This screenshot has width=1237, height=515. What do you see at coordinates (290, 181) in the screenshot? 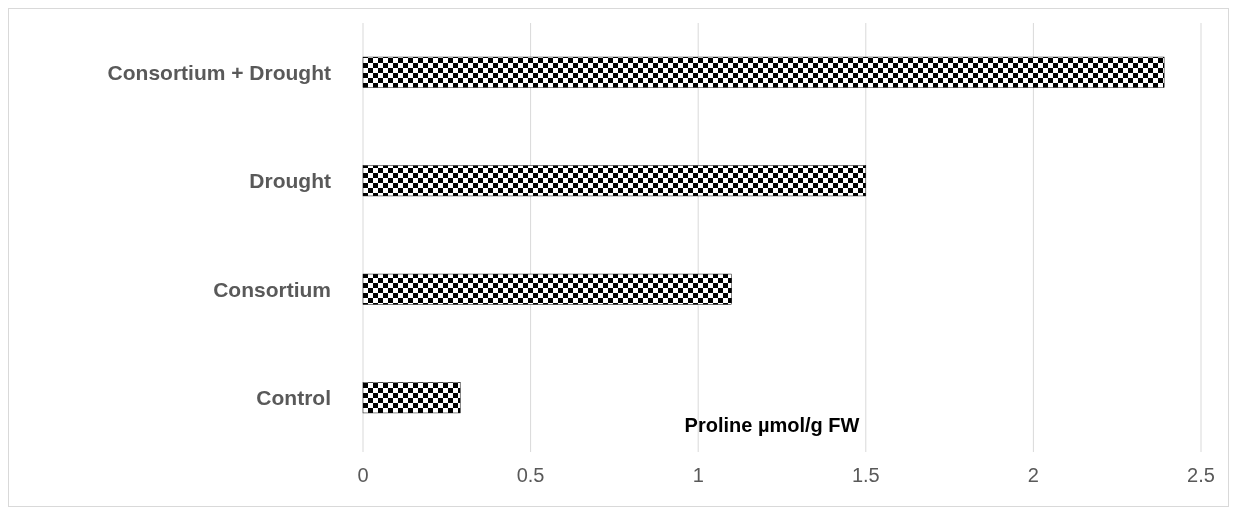
I see `y-tick-label: Drought` at bounding box center [290, 181].